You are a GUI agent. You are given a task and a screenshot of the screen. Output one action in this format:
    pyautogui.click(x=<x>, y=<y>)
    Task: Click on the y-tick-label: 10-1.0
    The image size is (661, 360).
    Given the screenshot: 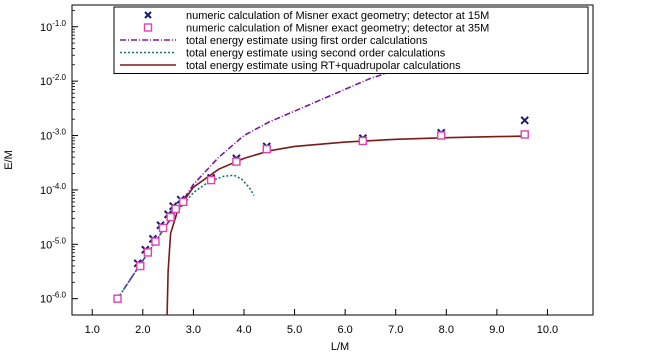 What is the action you would take?
    pyautogui.click(x=53, y=26)
    